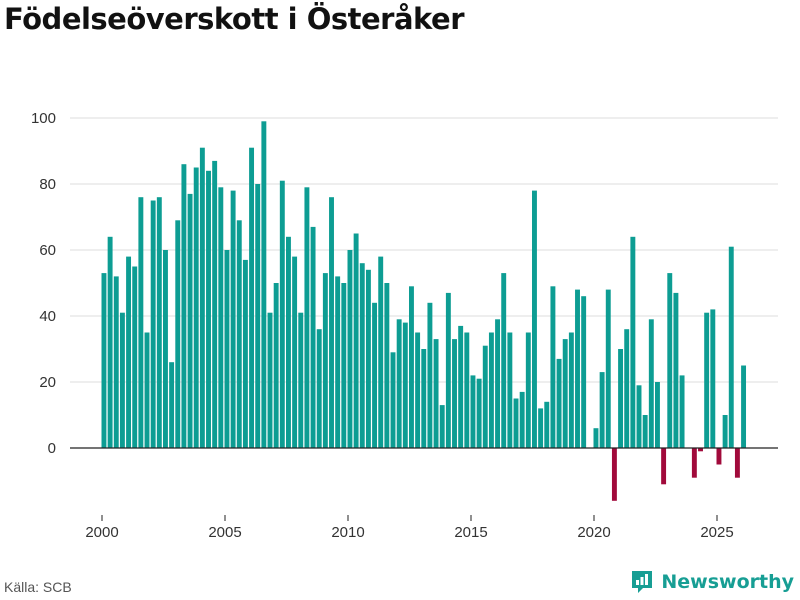  Describe the element at coordinates (593, 532) in the screenshot. I see `x-tick-label-2020: 2020` at that location.